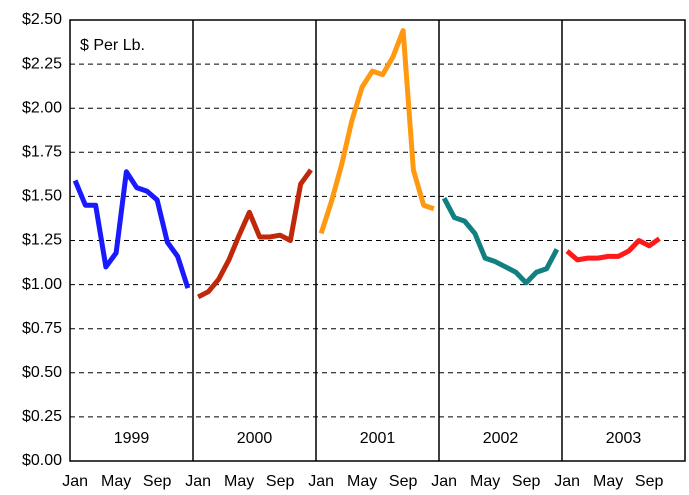 This screenshot has height=495, width=689. Describe the element at coordinates (112, 45) in the screenshot. I see `y-axis-label: $ Per Lb.` at that location.